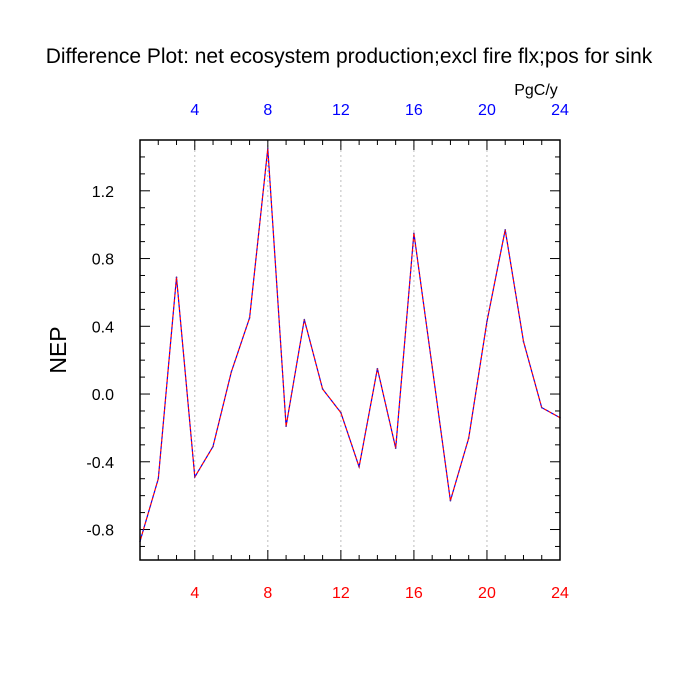 The width and height of the screenshot is (700, 700). I want to click on y-tick-label: 1.2, so click(103, 192).